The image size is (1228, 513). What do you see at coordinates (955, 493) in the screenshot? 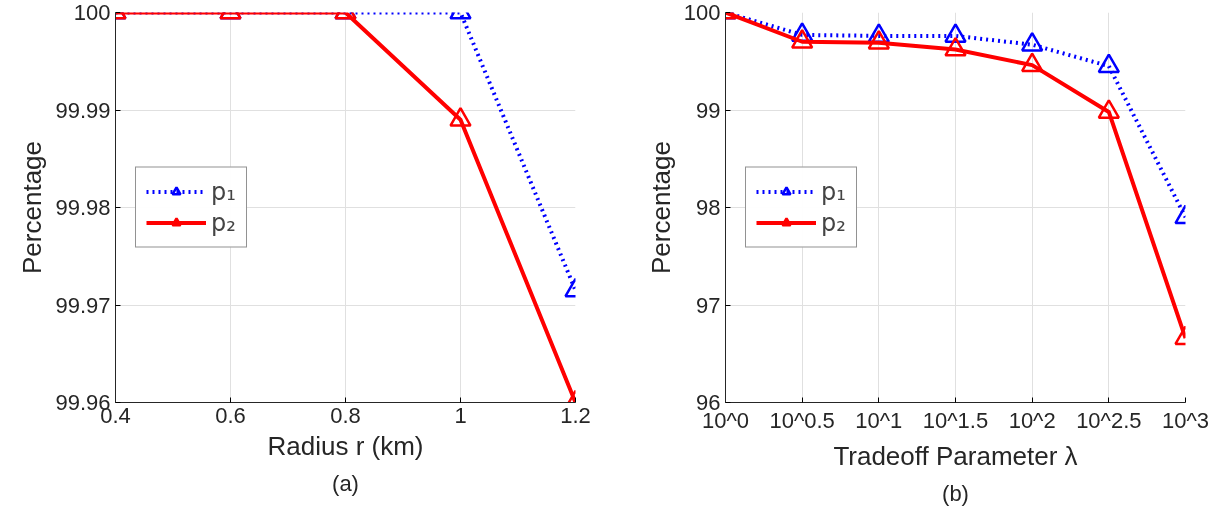
I see `text: (b)` at bounding box center [955, 493].